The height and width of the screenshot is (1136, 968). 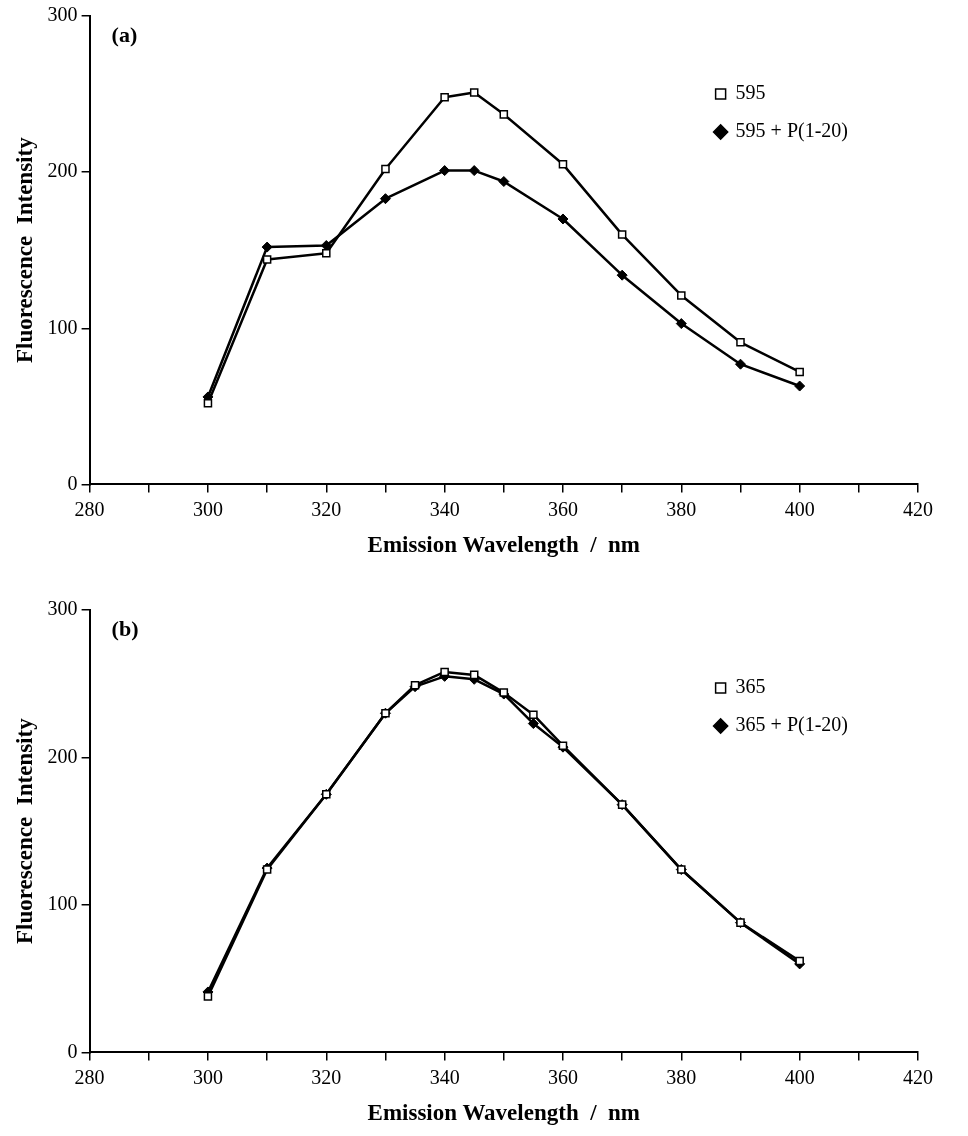 What do you see at coordinates (792, 725) in the screenshot?
I see `legend-label: 365 + P(1-20)` at bounding box center [792, 725].